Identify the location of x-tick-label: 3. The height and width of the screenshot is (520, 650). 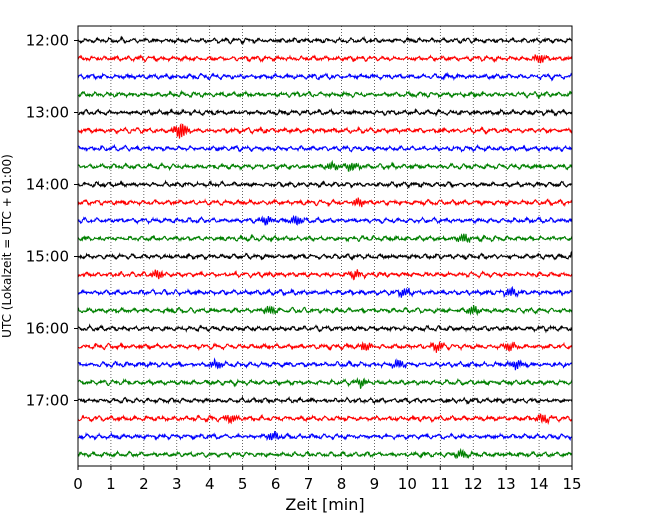
(177, 484).